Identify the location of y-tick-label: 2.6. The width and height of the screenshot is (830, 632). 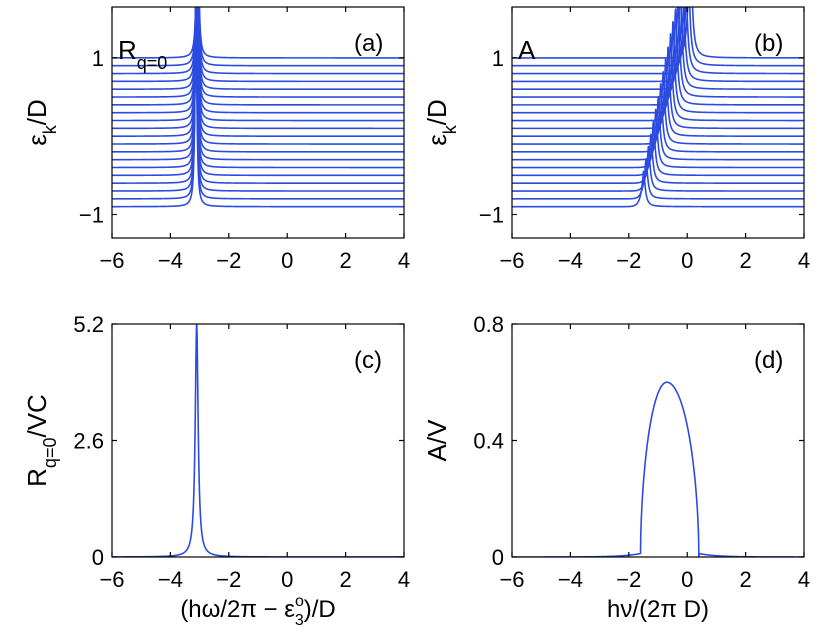
(88, 441).